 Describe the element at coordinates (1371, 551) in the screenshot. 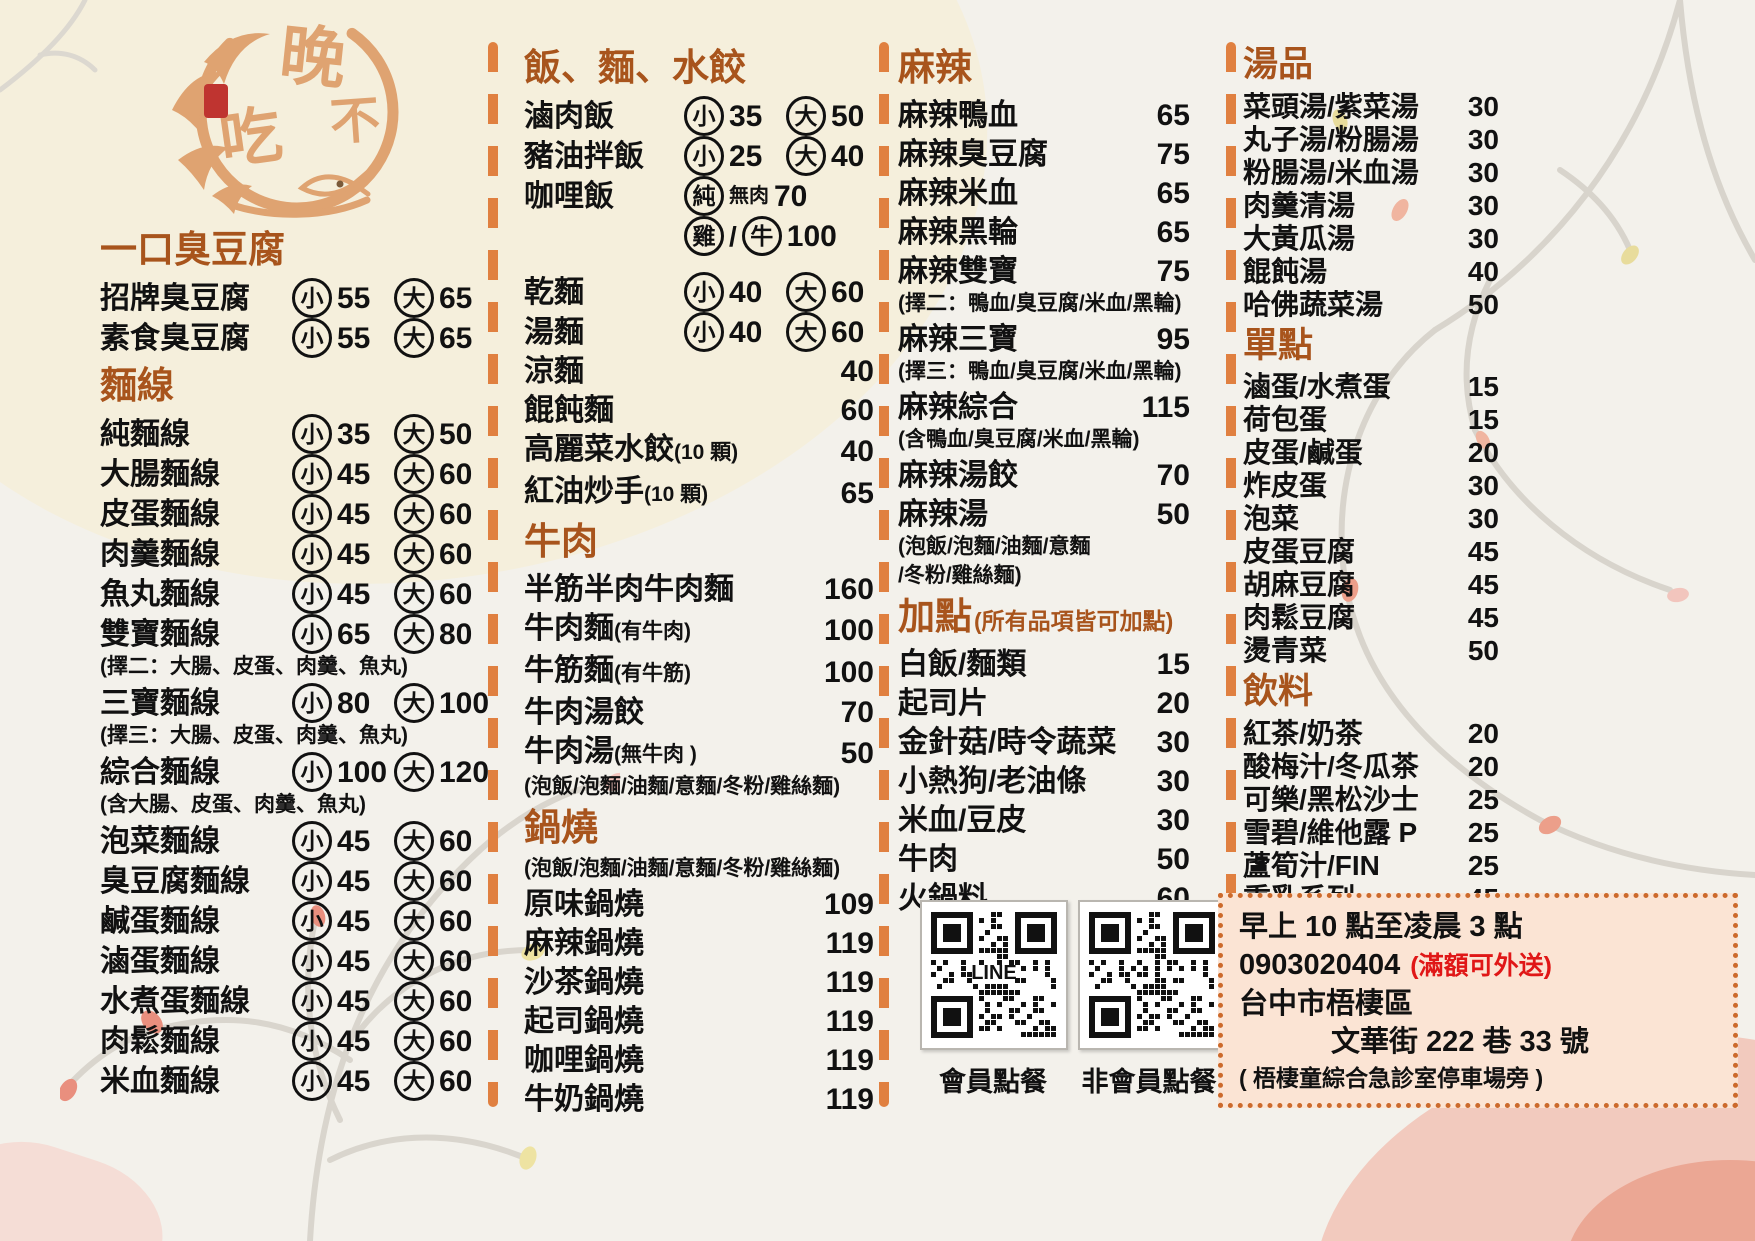

I see `menu-item-row: 皮蛋豆腐 45` at that location.